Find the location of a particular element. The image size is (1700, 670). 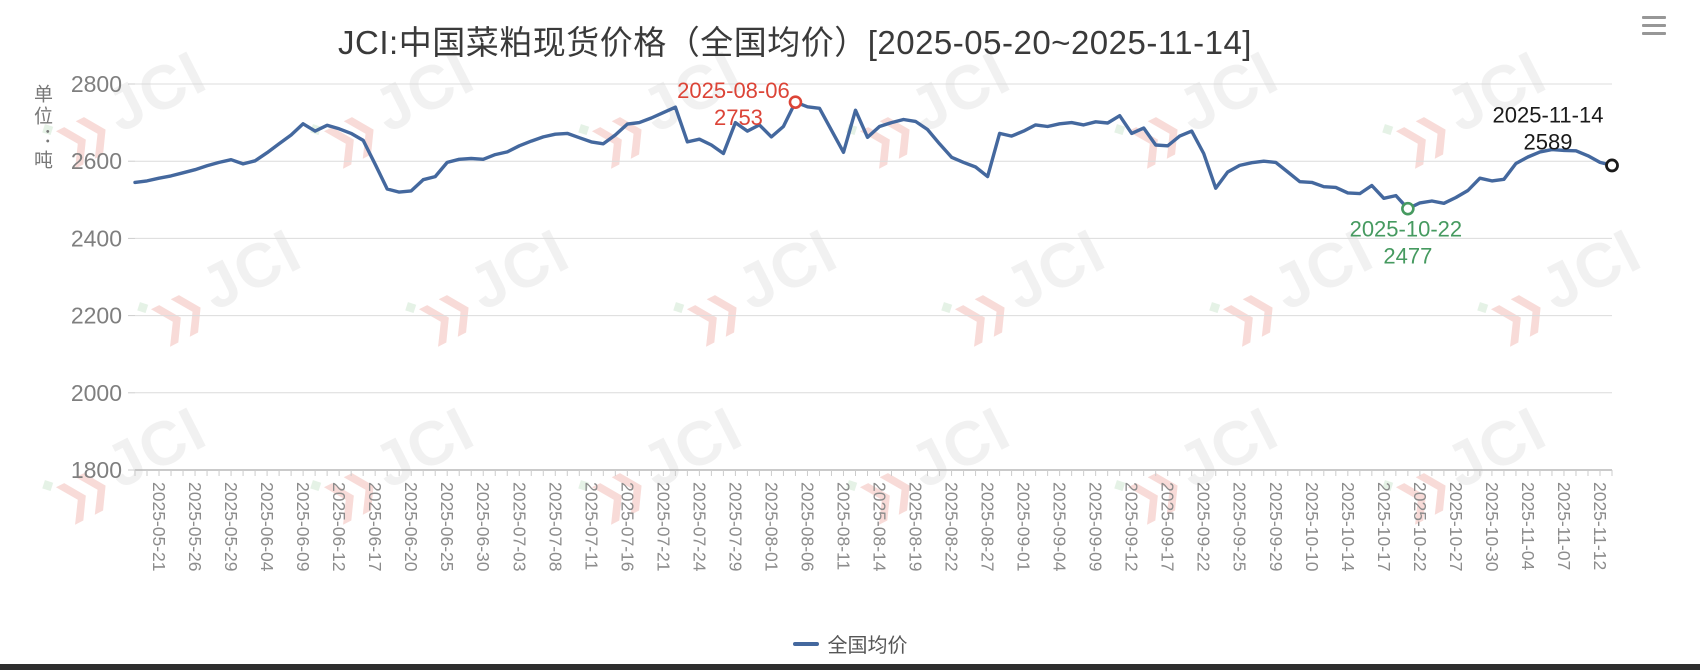

min-annotation-value: 2477 is located at coordinates (1407, 256).